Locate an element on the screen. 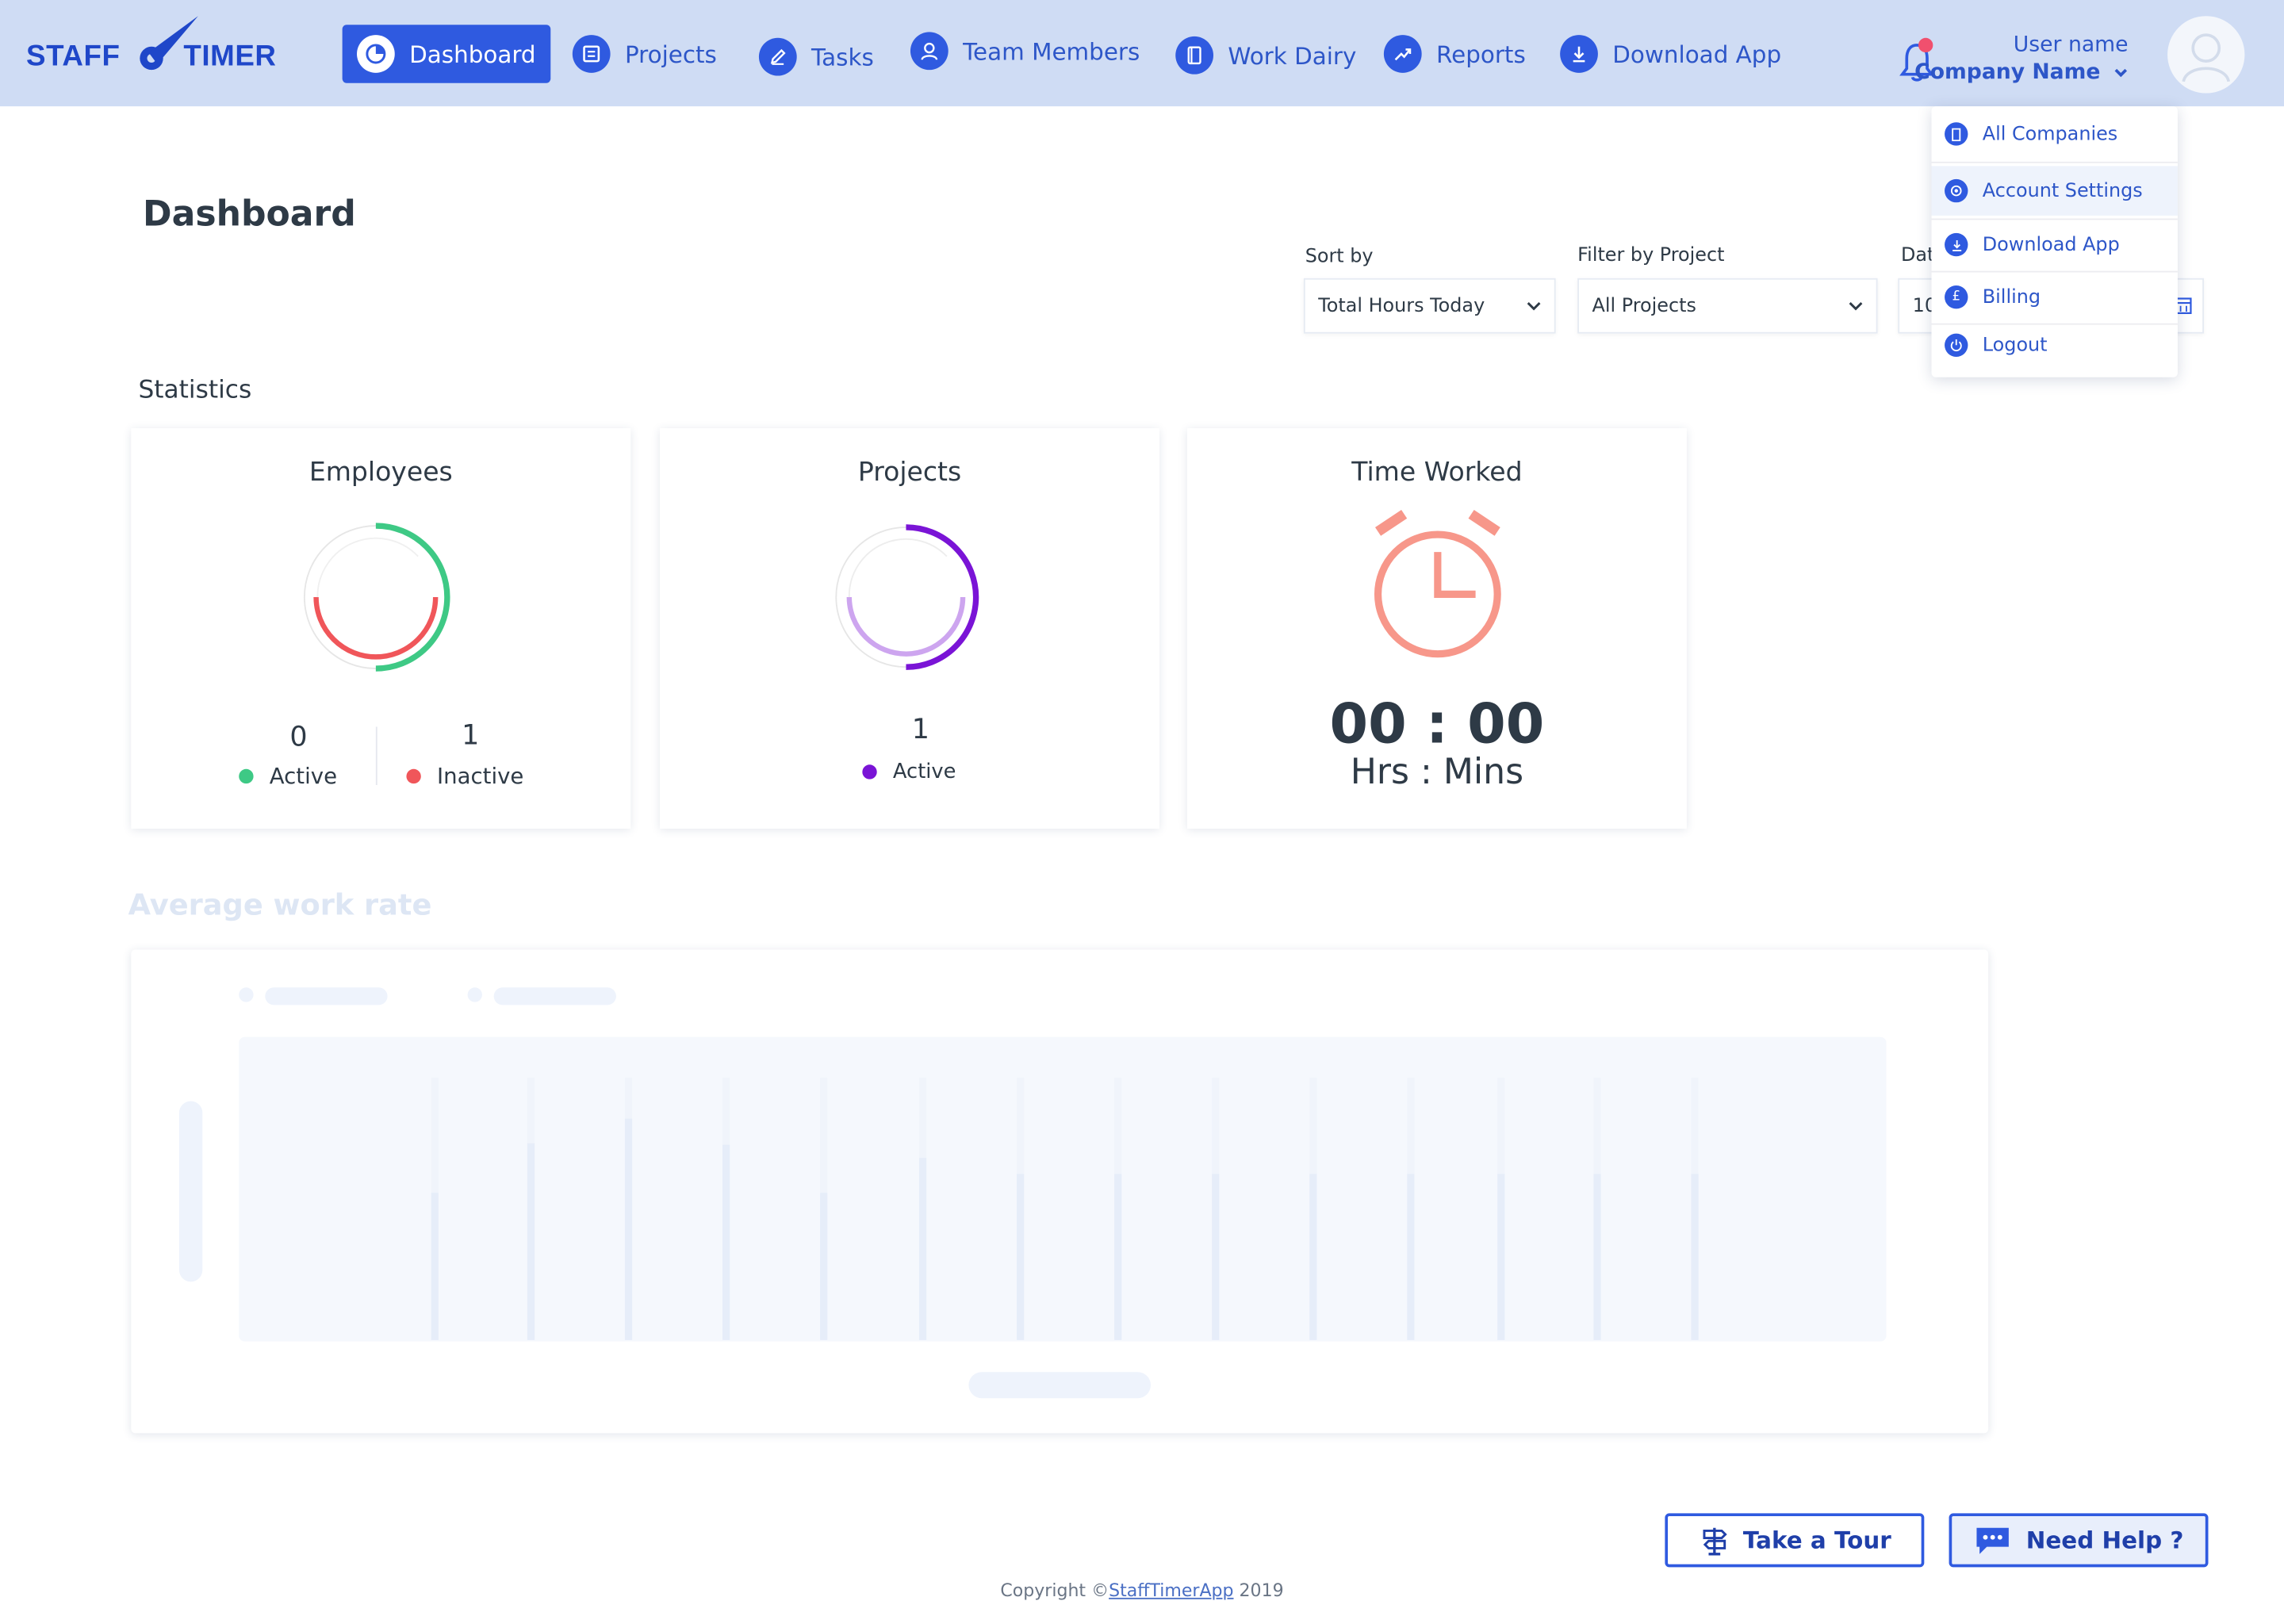 The width and height of the screenshot is (2284, 1624). projects-title: Projects is located at coordinates (909, 472).